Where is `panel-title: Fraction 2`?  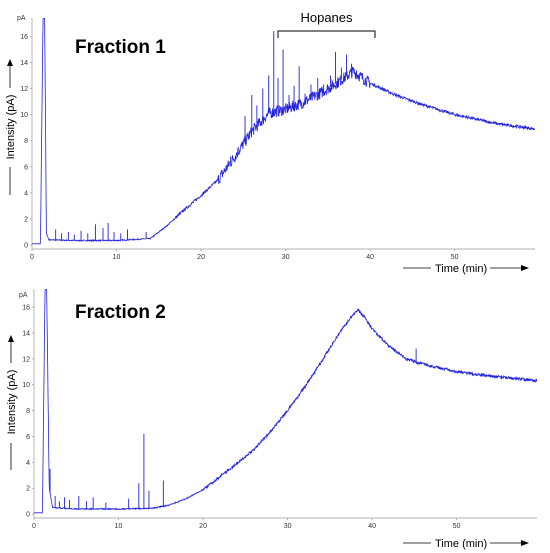 panel-title: Fraction 2 is located at coordinates (120, 312).